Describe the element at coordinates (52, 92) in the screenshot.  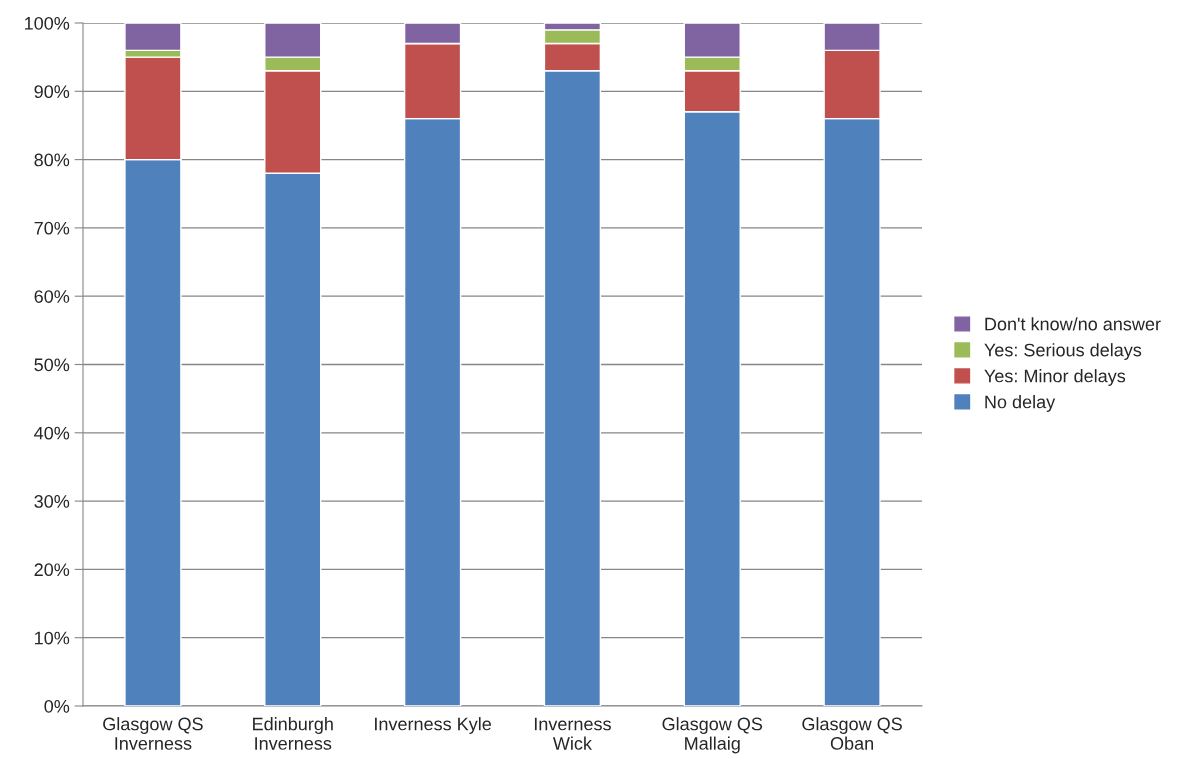
I see `y-tick-label: 90%` at that location.